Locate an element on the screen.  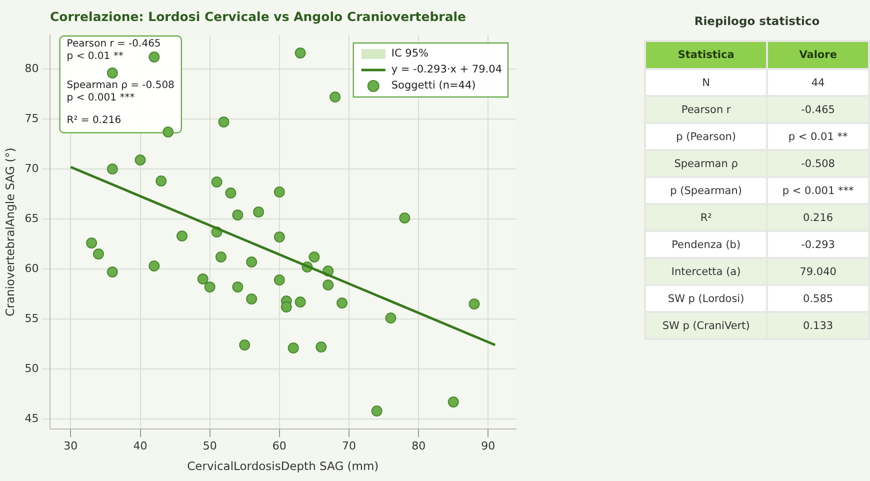
y-tick-label: 45 is located at coordinates (31, 418).